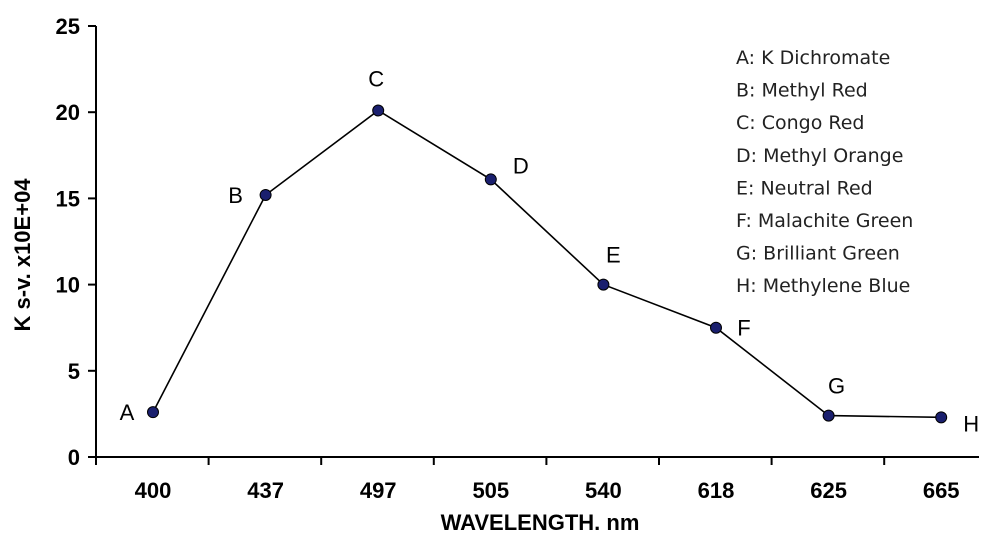  Describe the element at coordinates (235, 195) in the screenshot. I see `point-label: B` at that location.